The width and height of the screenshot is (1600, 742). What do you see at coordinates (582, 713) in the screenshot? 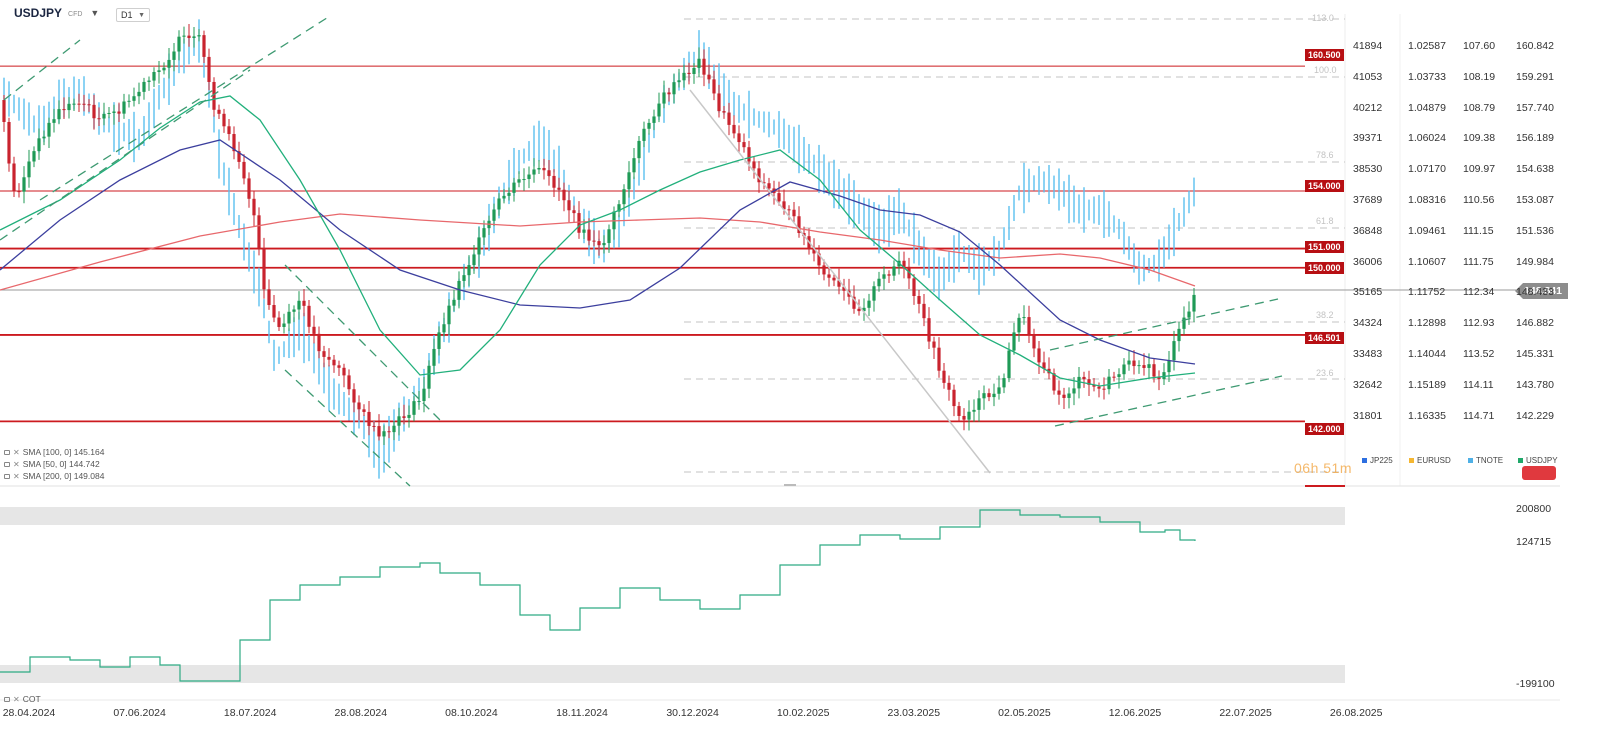
I see `x-axis-label: 18.11.2024` at bounding box center [582, 713].